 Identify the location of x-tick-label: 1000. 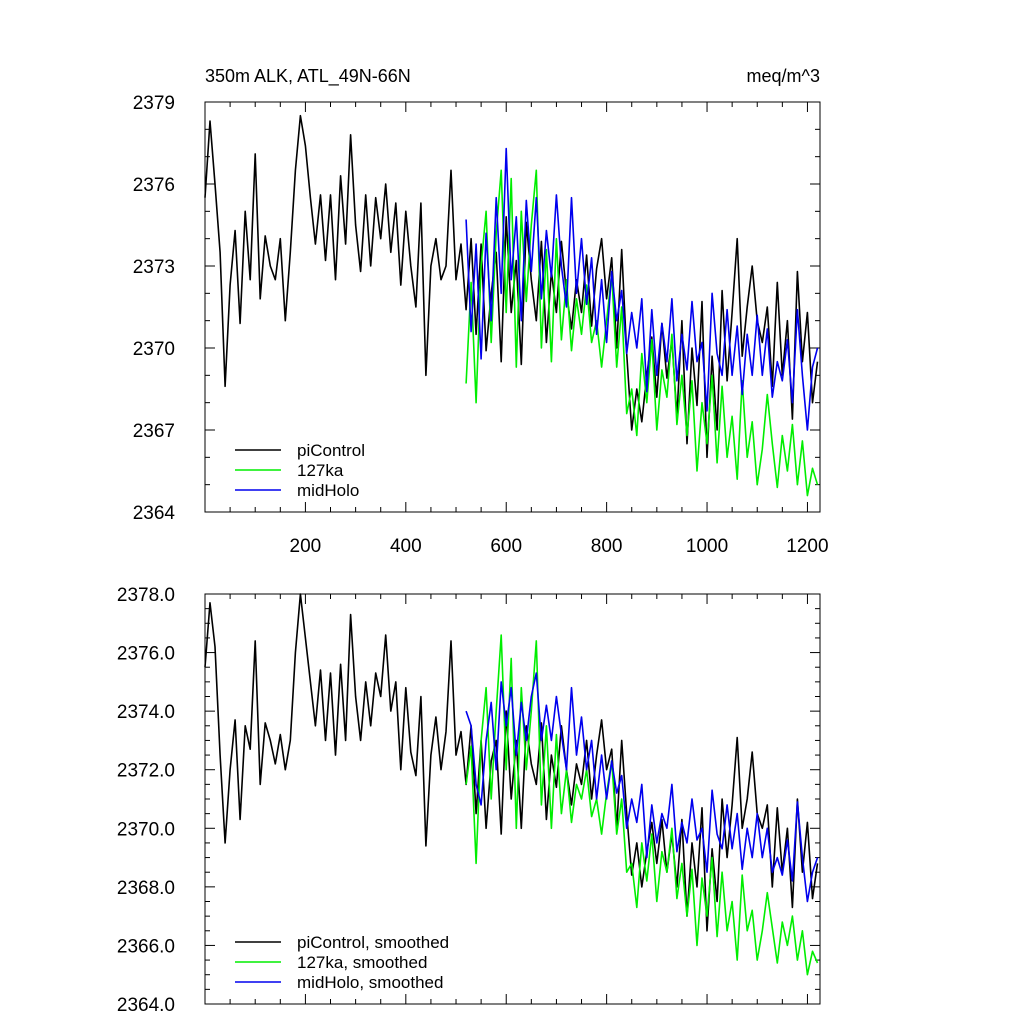
(707, 546).